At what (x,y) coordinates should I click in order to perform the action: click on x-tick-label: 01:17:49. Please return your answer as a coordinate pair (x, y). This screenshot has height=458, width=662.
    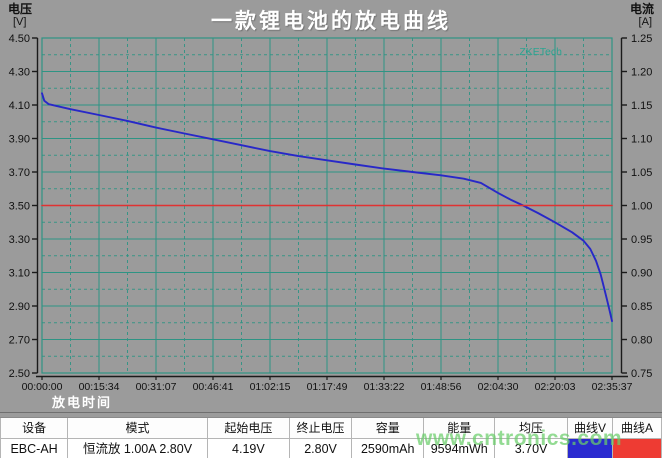
    Looking at the image, I should click on (327, 387).